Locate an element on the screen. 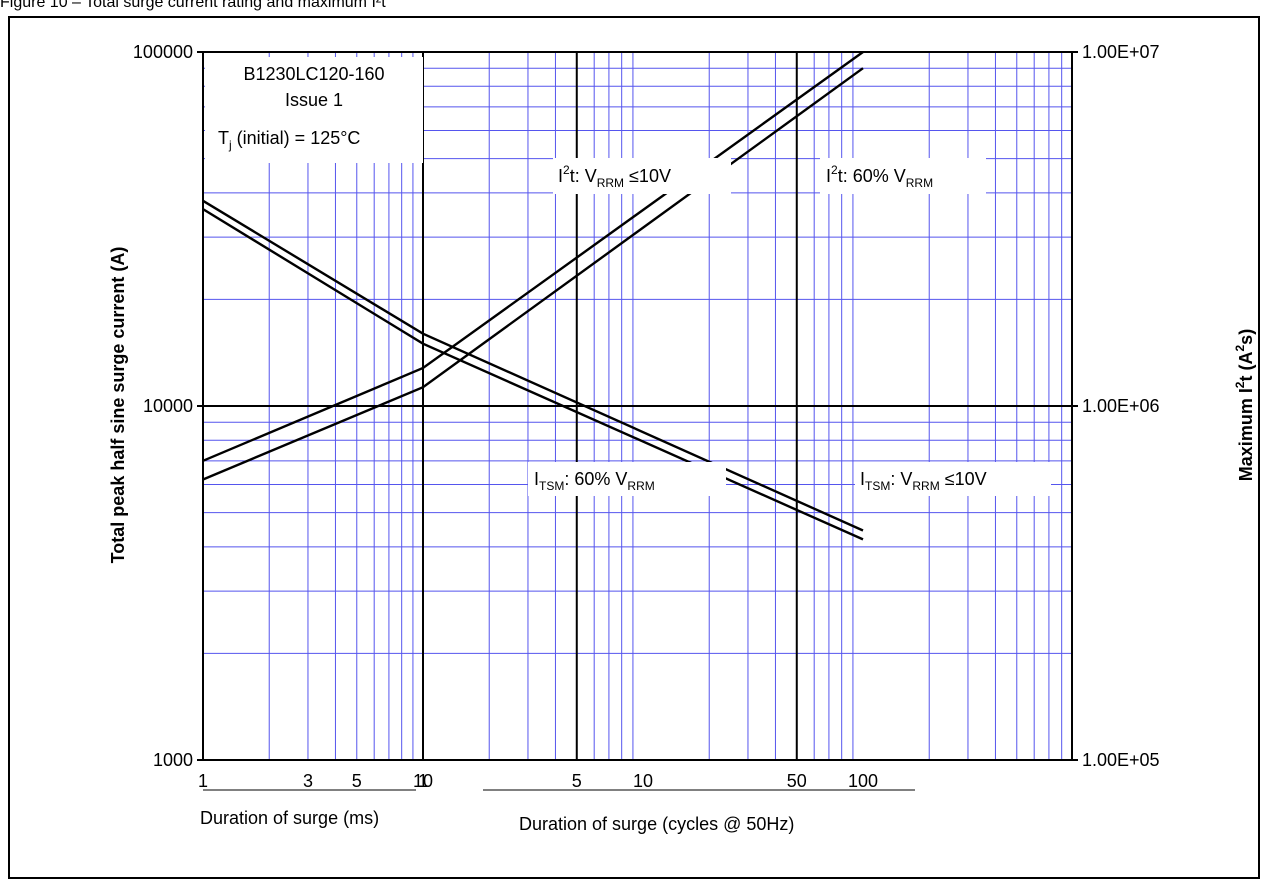  annotation-i2t-low: I2t: VRRM ≤10V is located at coordinates (642, 176).